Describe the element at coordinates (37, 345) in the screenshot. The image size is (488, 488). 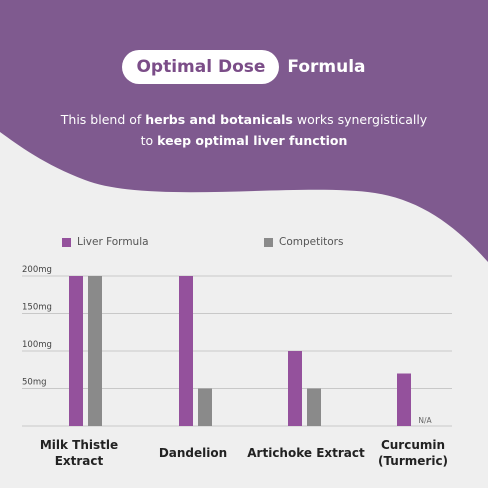
I see `y-tick-label: 100mg` at that location.